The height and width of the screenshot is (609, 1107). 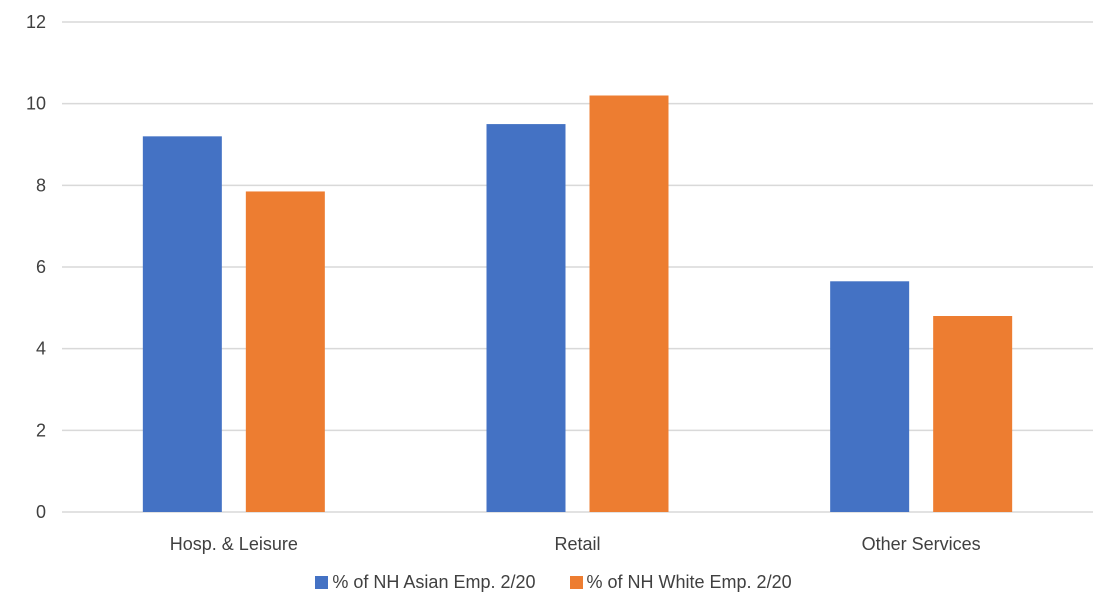 I want to click on y-tick-label-0: 0, so click(x=41, y=512).